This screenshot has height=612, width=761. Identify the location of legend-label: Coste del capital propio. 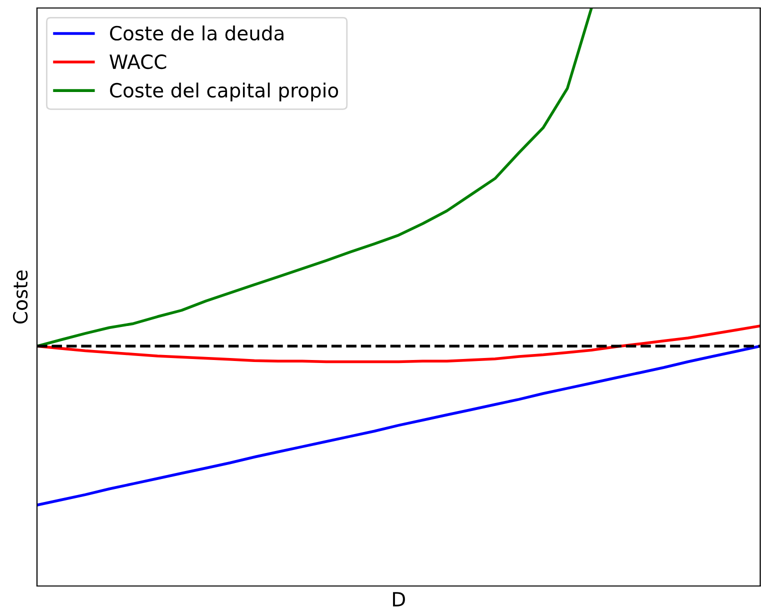
(224, 92).